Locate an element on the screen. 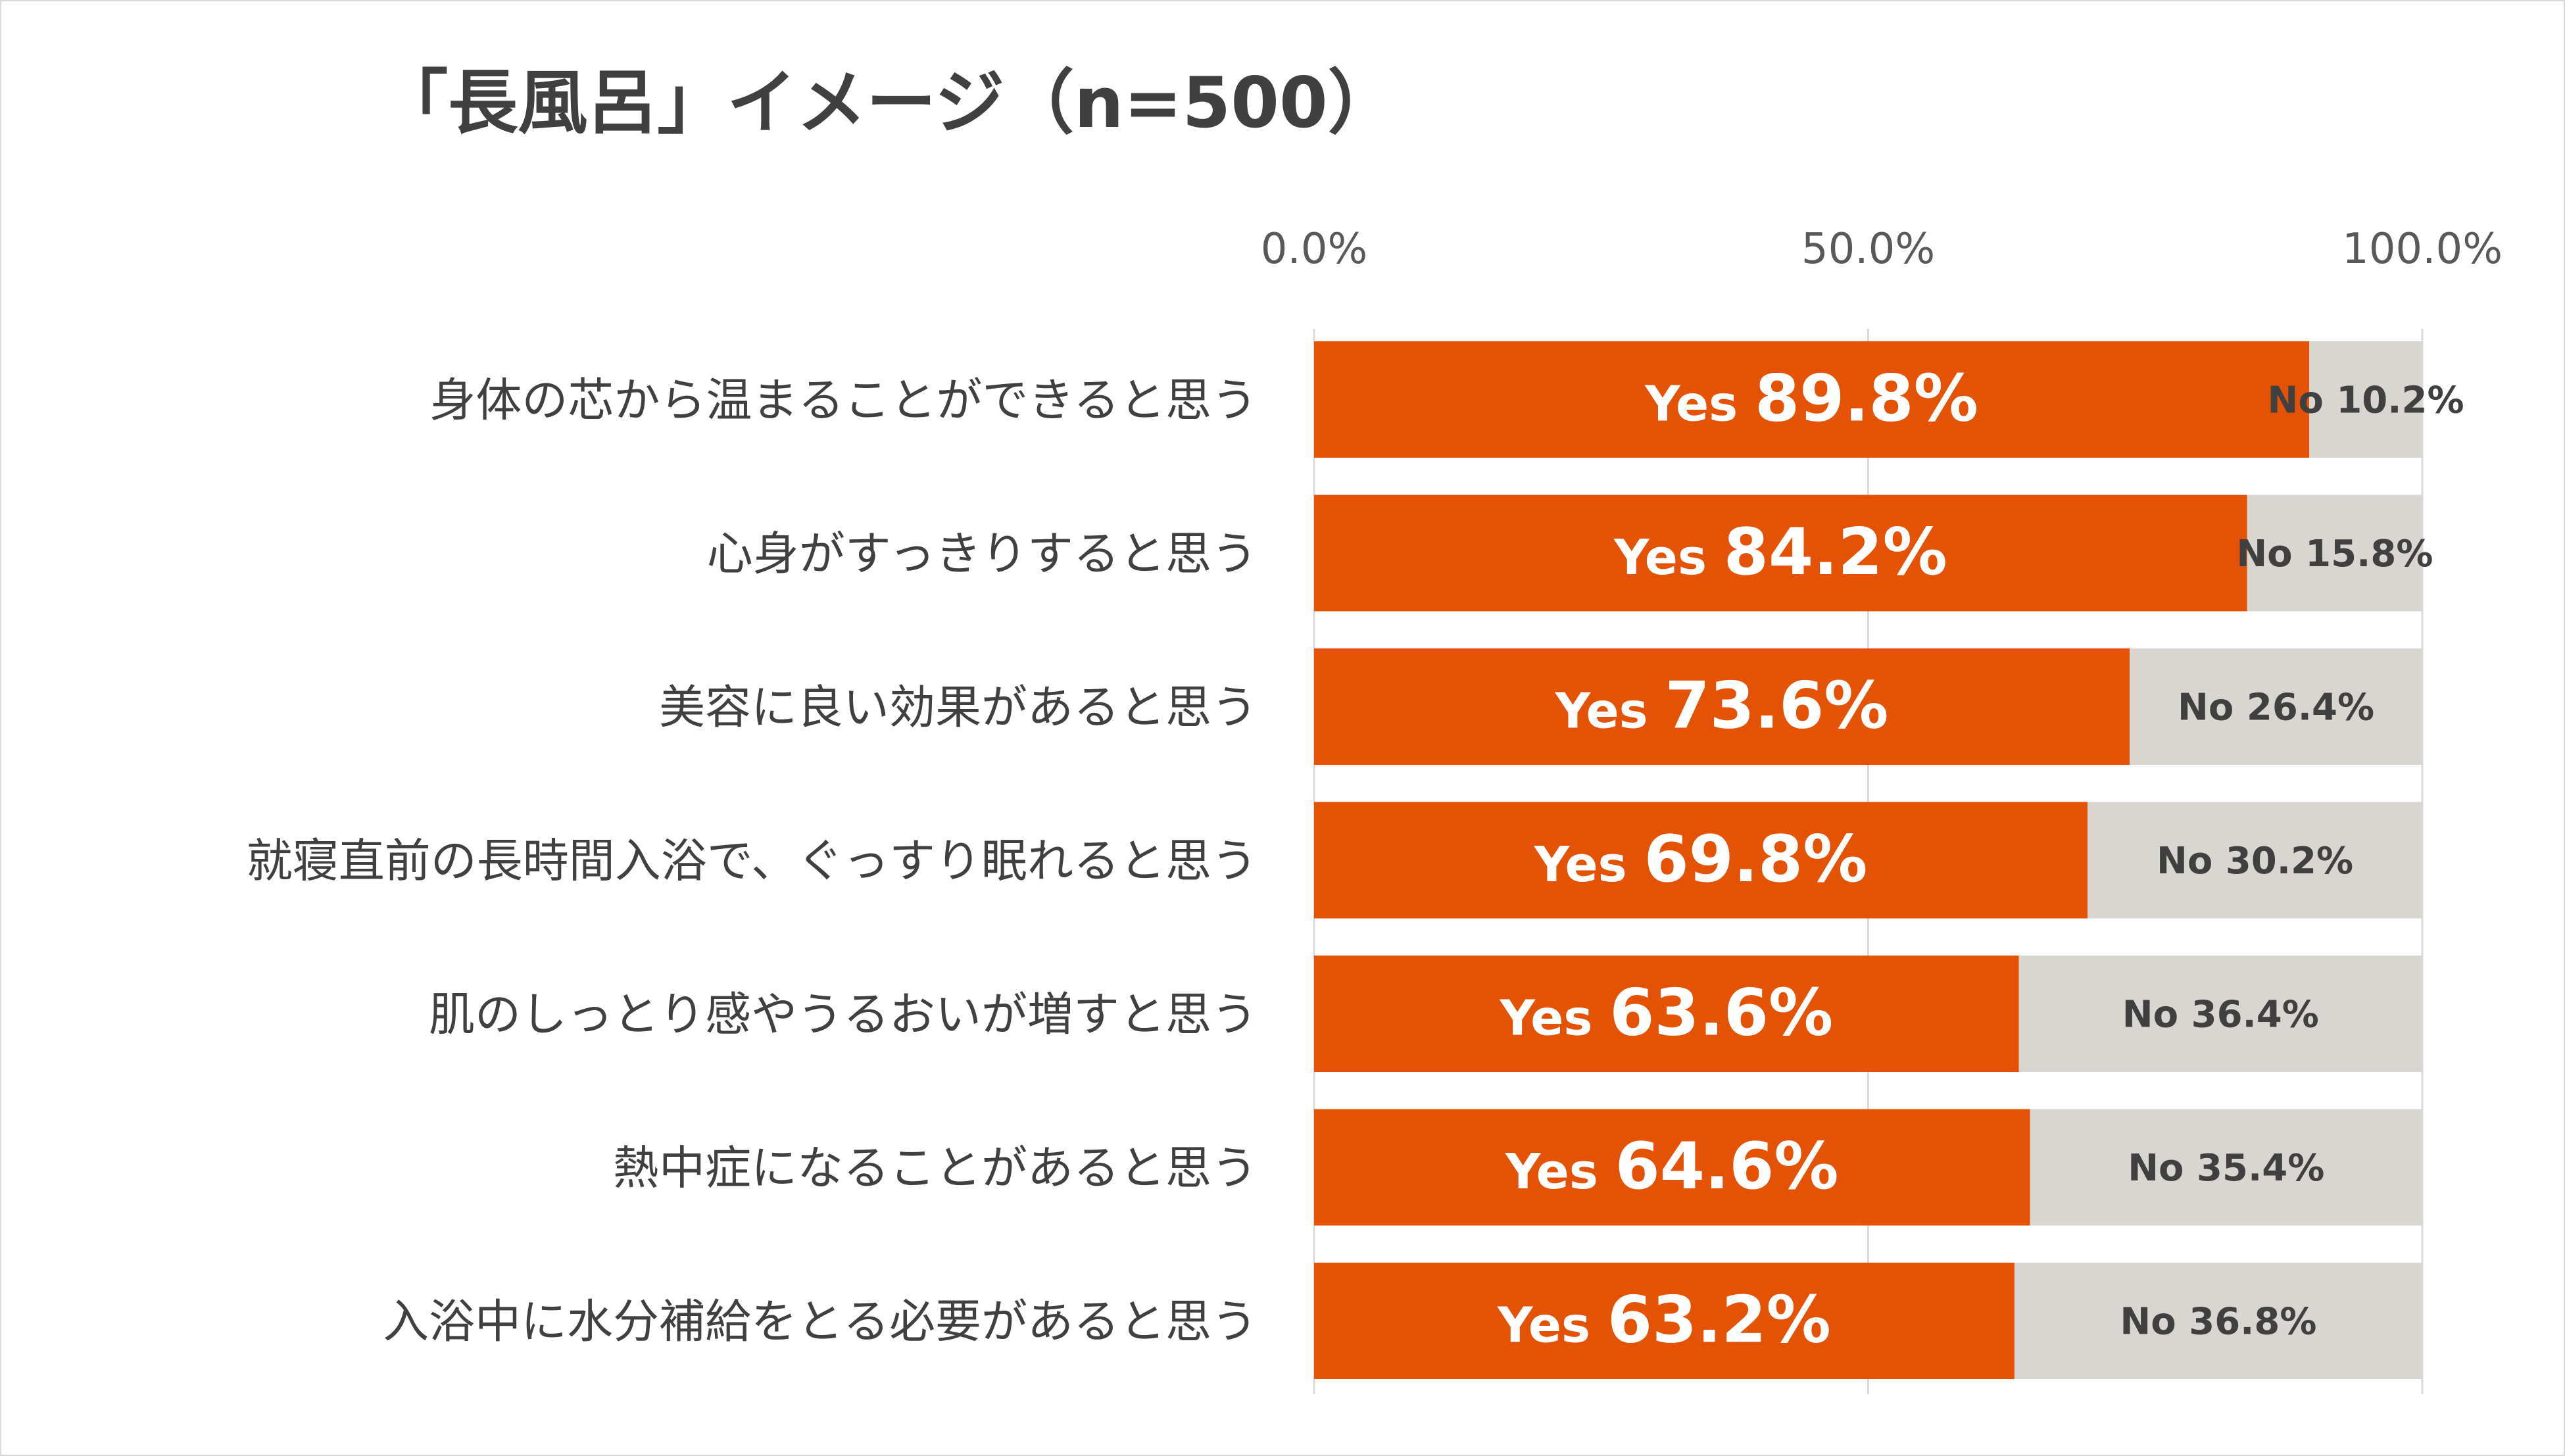  data-label-yes: Yes 84.2% is located at coordinates (1780, 552).